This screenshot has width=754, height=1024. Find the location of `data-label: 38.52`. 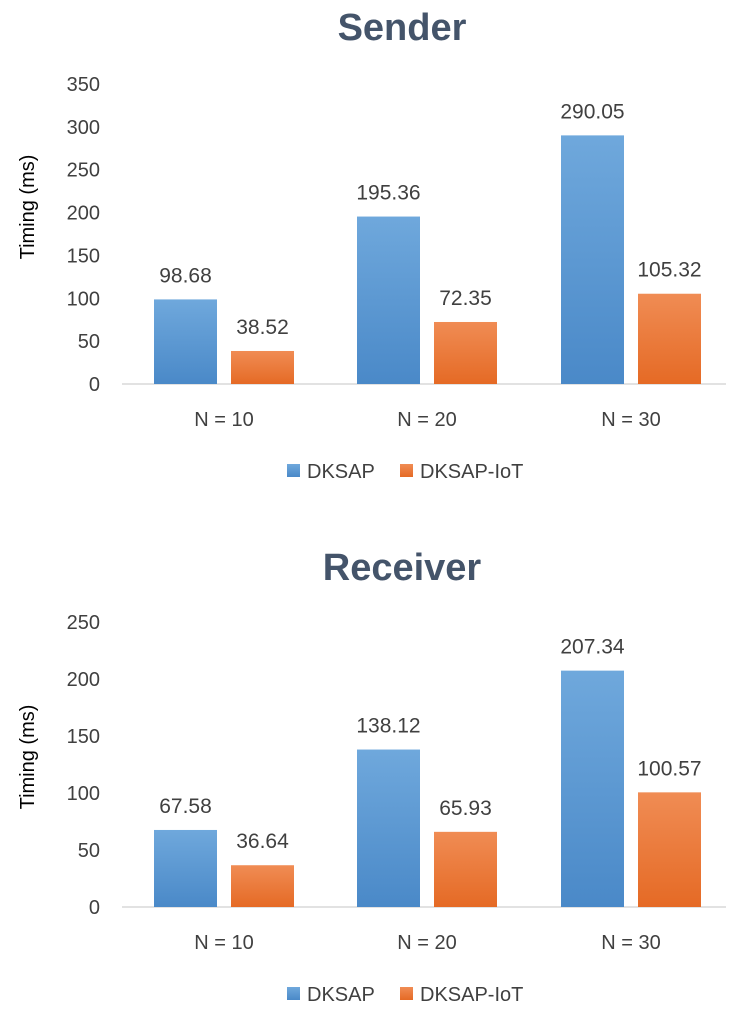

data-label: 38.52 is located at coordinates (262, 327).